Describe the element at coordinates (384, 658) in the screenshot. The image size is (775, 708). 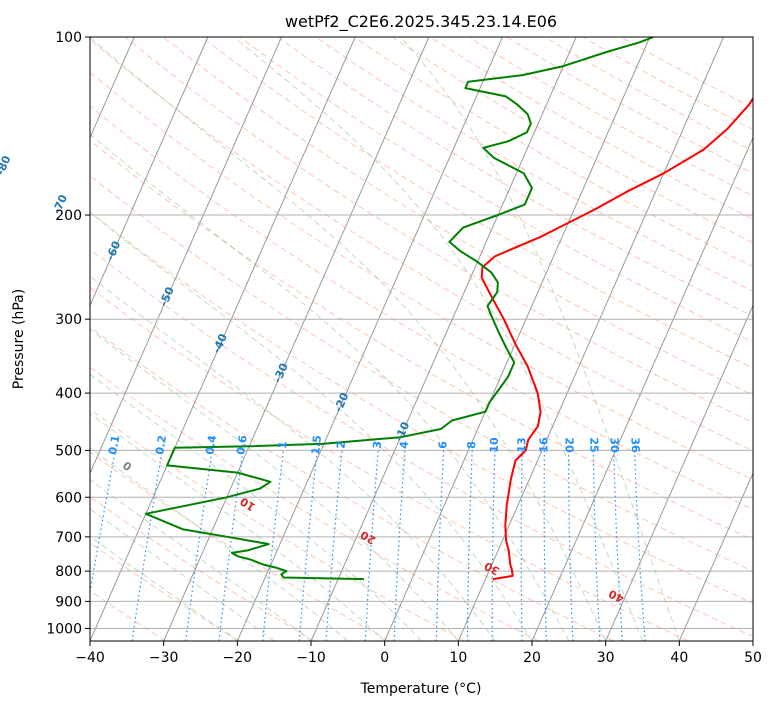
I see `x-tick-label: 0` at that location.